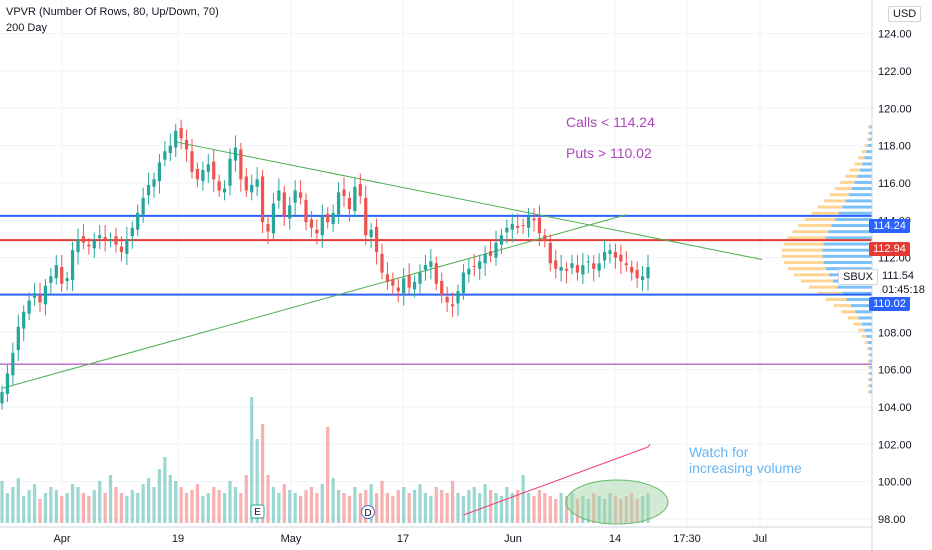 The height and width of the screenshot is (550, 932). What do you see at coordinates (894, 184) in the screenshot?
I see `y-tick-label: 116.00` at bounding box center [894, 184].